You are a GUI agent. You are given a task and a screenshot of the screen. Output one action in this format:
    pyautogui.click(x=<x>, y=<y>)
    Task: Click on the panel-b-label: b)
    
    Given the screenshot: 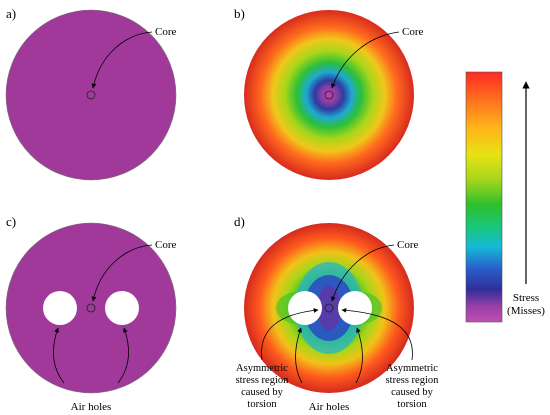 What is the action you would take?
    pyautogui.click(x=239, y=13)
    